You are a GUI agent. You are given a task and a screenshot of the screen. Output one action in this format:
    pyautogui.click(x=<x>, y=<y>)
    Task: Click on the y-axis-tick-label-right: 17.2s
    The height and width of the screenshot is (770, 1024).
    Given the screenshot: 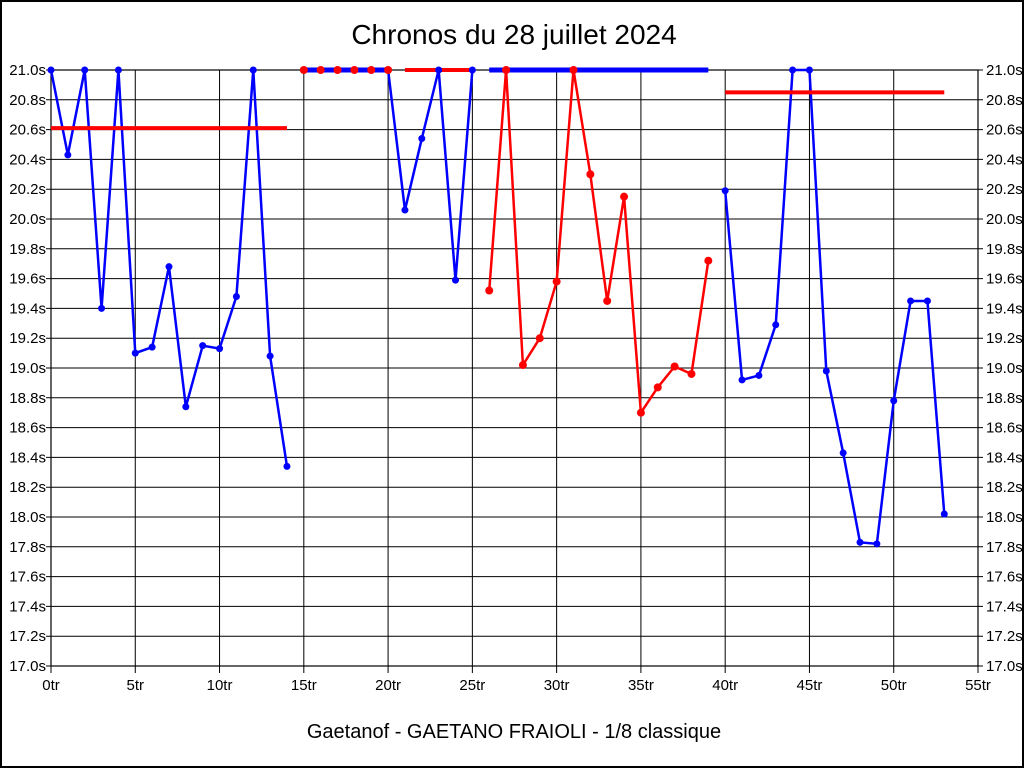 What is the action you would take?
    pyautogui.click(x=1004, y=636)
    